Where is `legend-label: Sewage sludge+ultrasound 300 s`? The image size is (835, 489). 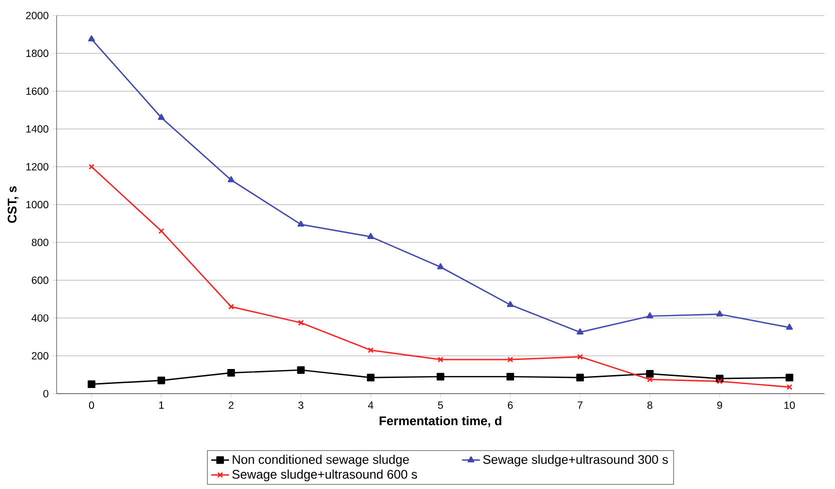
legend-label: Sewage sludge+ultrasound 300 s is located at coordinates (575, 460).